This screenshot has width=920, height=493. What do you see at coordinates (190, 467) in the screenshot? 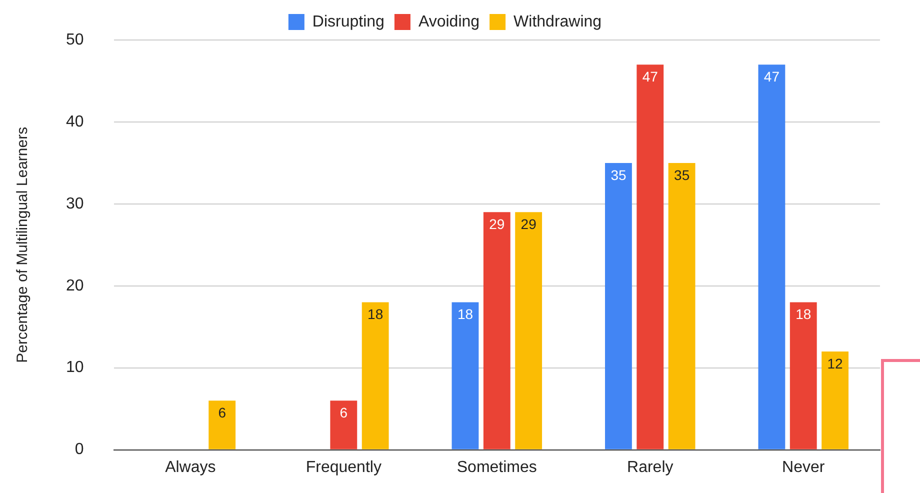
I see `x-tick-label: Always` at bounding box center [190, 467].